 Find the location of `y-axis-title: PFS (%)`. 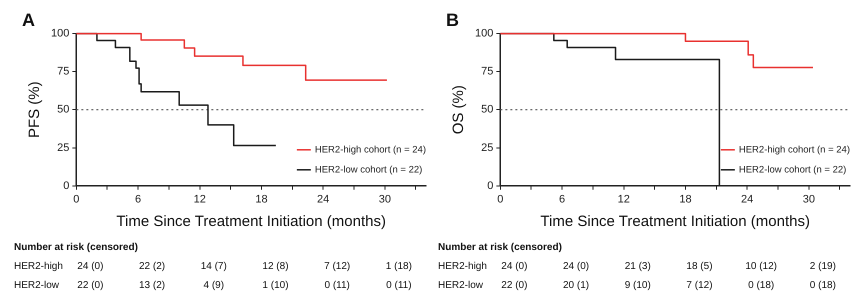

y-axis-title: PFS (%) is located at coordinates (35, 109).